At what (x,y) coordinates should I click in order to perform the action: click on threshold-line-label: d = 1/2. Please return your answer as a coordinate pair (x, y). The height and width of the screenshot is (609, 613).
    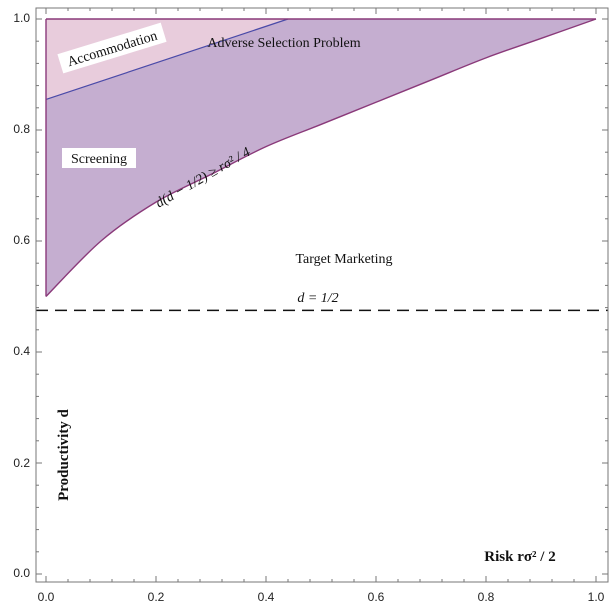
    Looking at the image, I should click on (317, 298).